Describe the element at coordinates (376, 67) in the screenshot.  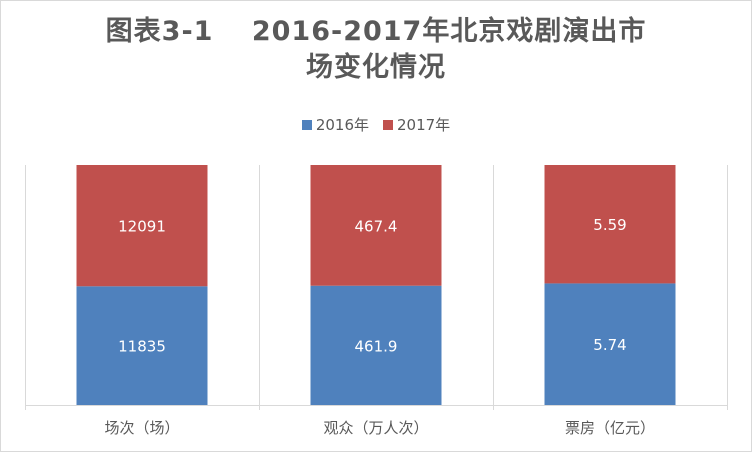
I see `chart-title-line2: 场变化情况` at that location.